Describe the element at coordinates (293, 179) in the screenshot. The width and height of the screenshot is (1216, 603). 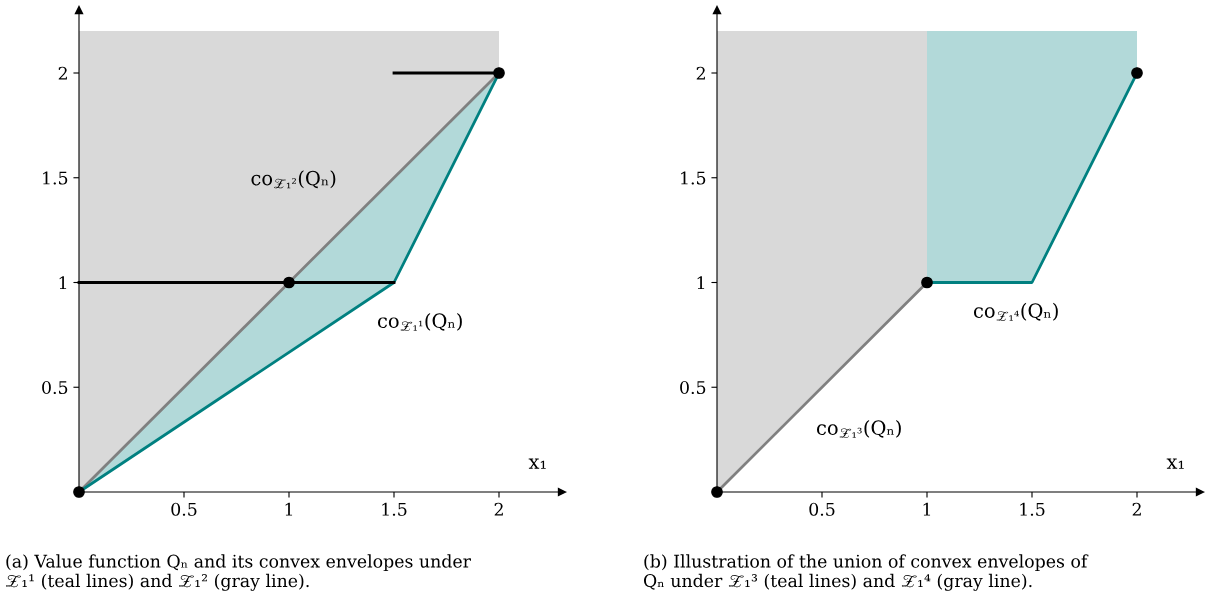
I see `annotation: co$_{𝒵₁²}$(Qₙ)` at that location.